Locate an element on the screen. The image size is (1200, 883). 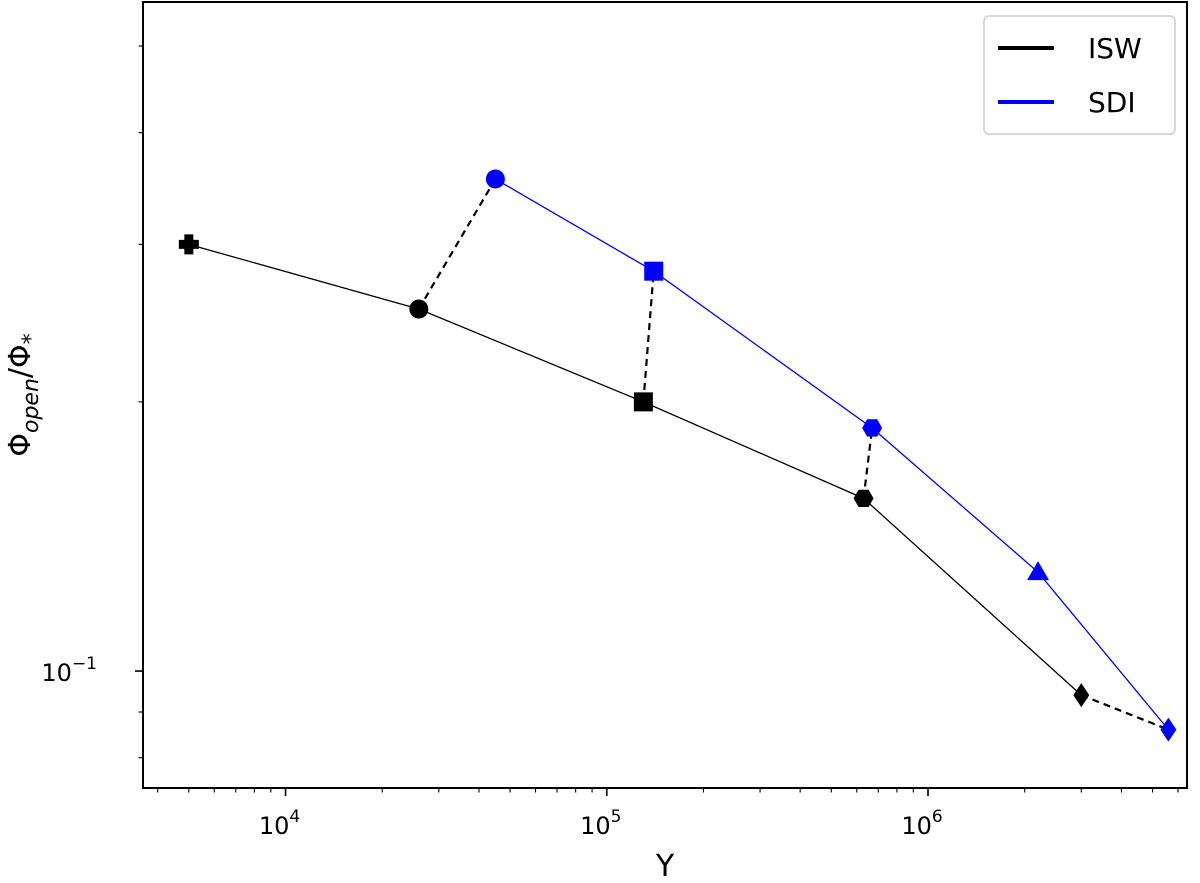
x-tick-label: 10⁴ is located at coordinates (279, 823).